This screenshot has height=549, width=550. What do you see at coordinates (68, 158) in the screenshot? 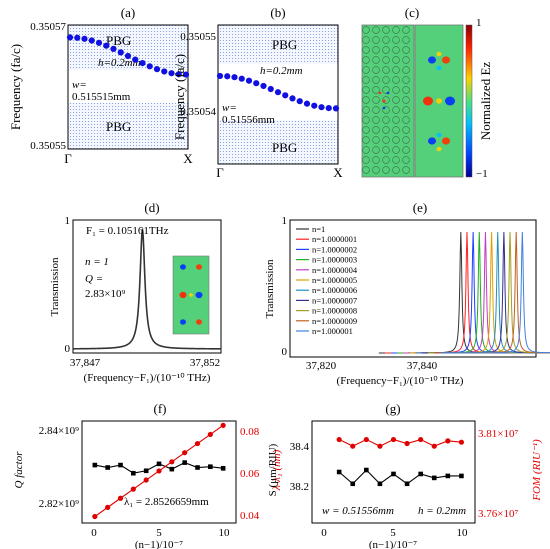
I see `panel-a-xtick-gamma: Γ` at bounding box center [68, 158].